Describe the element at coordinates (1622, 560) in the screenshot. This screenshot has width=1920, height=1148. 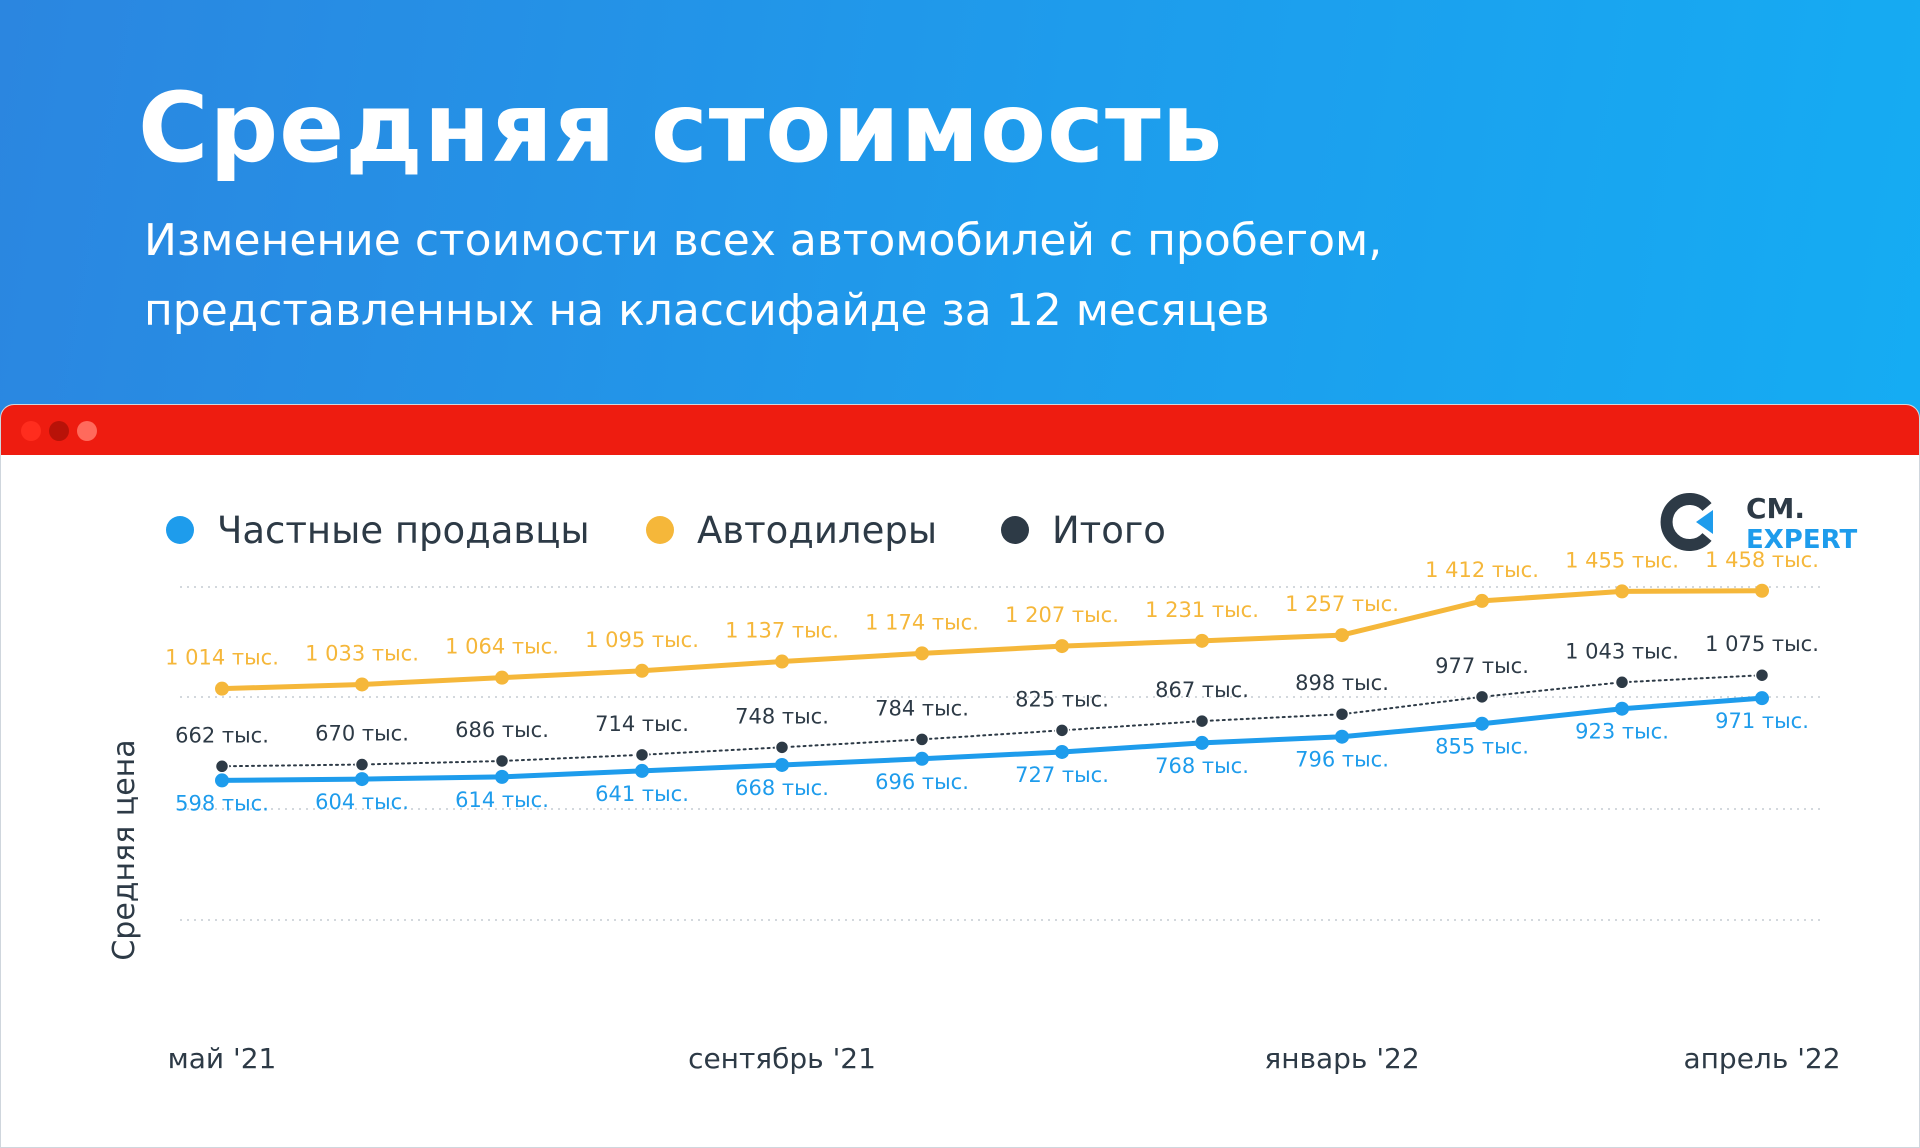
I see `series-1-label-10: 1 455 тыс.` at that location.